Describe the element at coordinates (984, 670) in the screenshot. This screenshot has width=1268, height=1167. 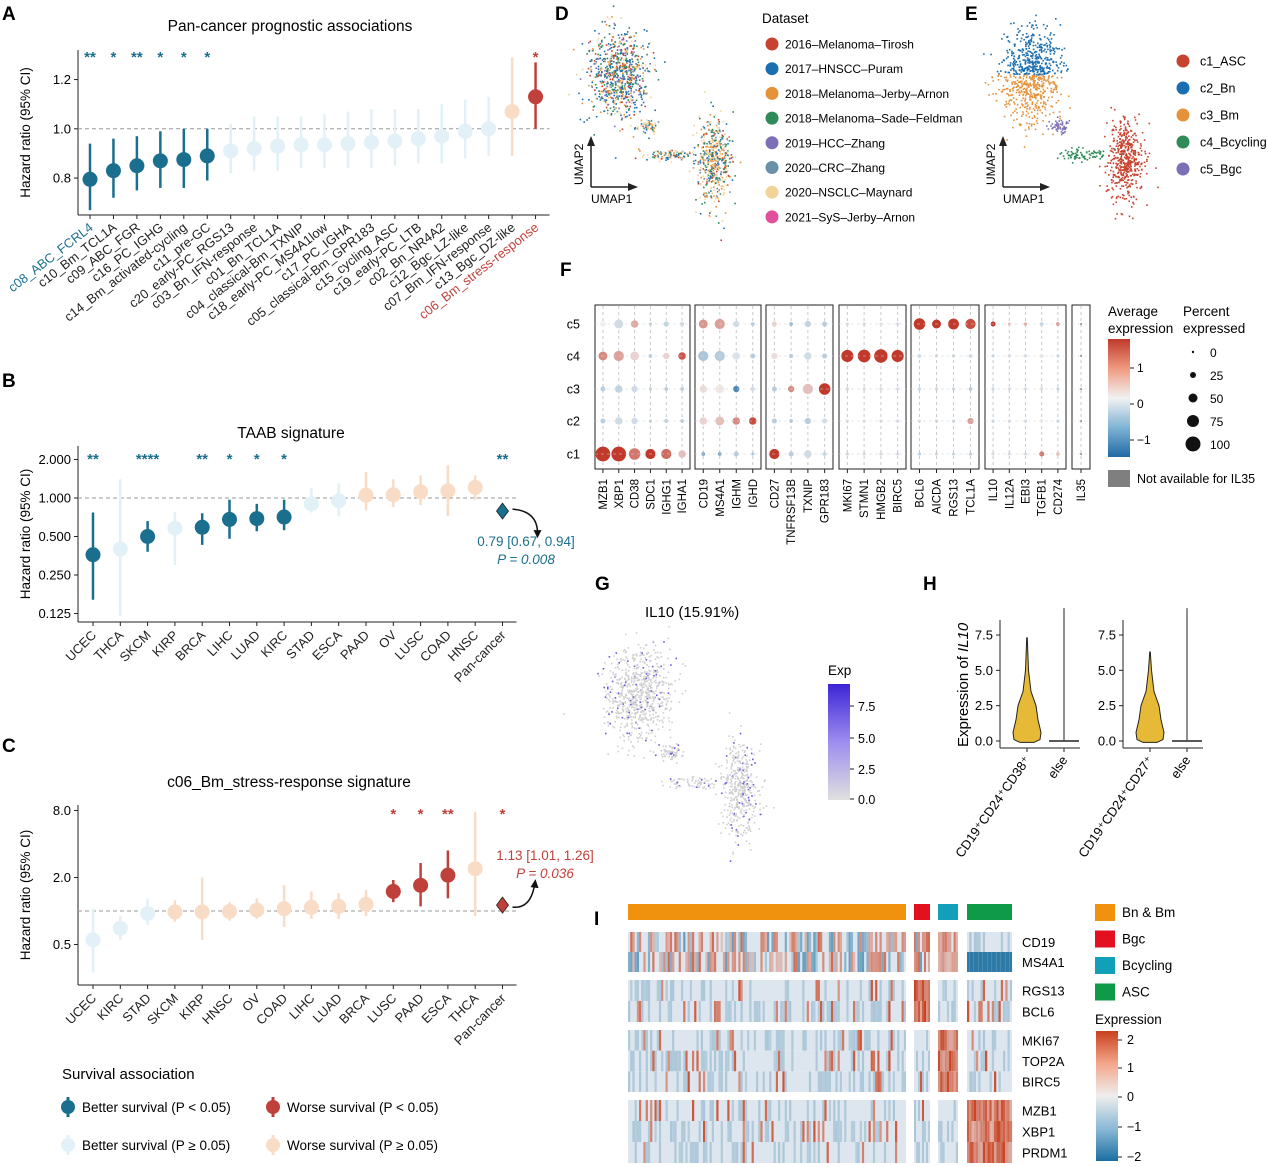
I see `violin-y-tick-label: 5.0` at that location.